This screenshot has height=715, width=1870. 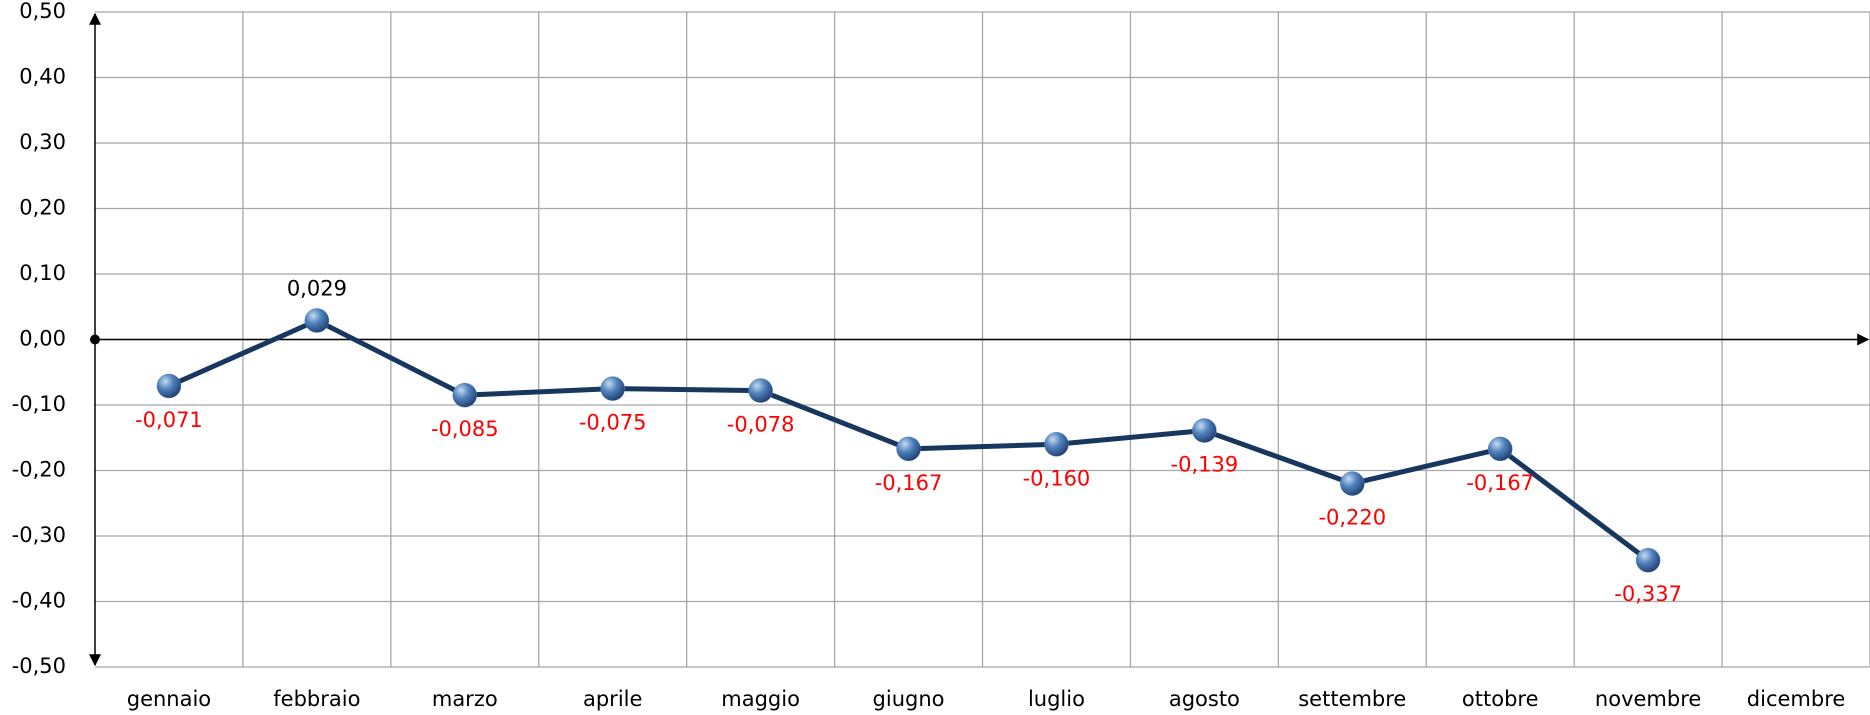 What do you see at coordinates (39, 601) in the screenshot?
I see `y-tick-label: -0,40` at bounding box center [39, 601].